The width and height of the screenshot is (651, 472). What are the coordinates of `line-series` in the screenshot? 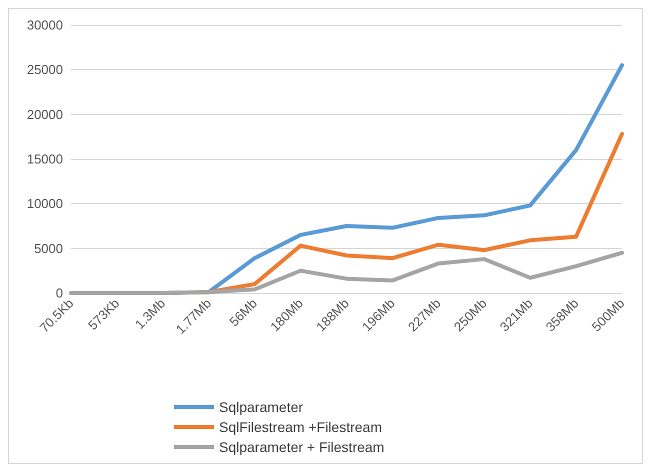 It's located at (346, 272).